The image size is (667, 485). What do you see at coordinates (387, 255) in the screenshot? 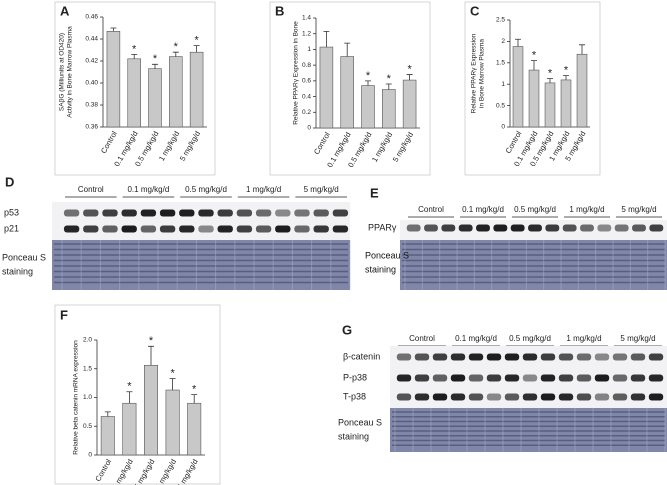
I see `loading-label: Ponceau S` at bounding box center [387, 255].